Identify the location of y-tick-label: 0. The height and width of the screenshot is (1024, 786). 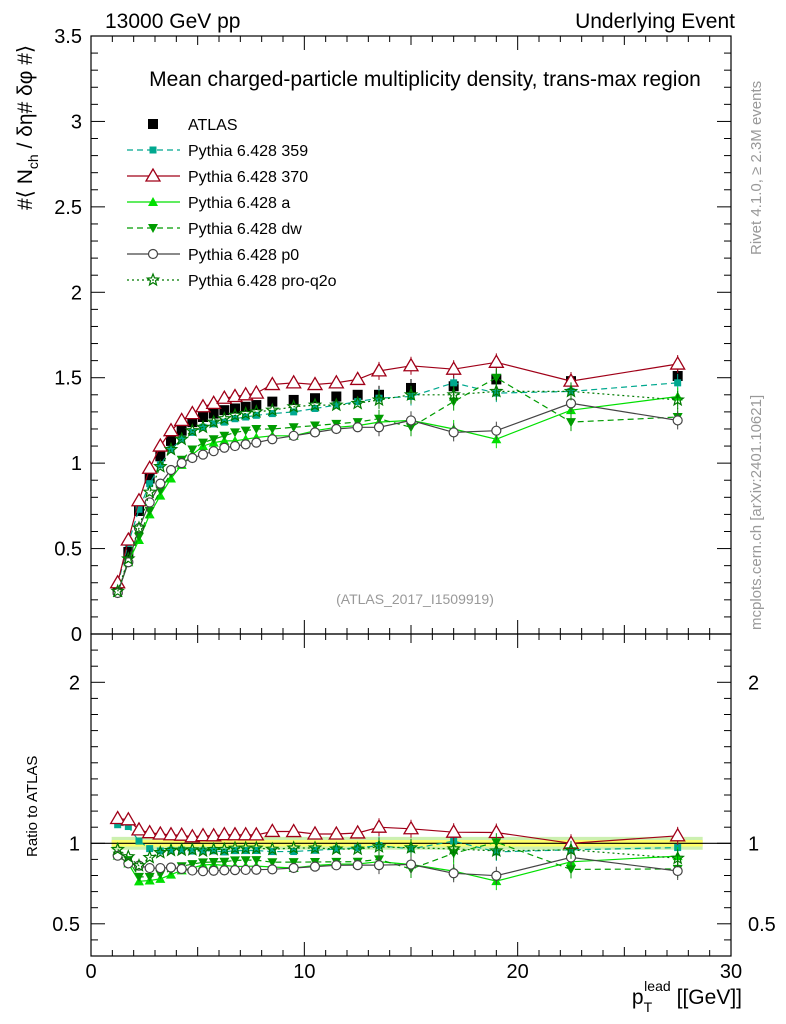
(76, 635).